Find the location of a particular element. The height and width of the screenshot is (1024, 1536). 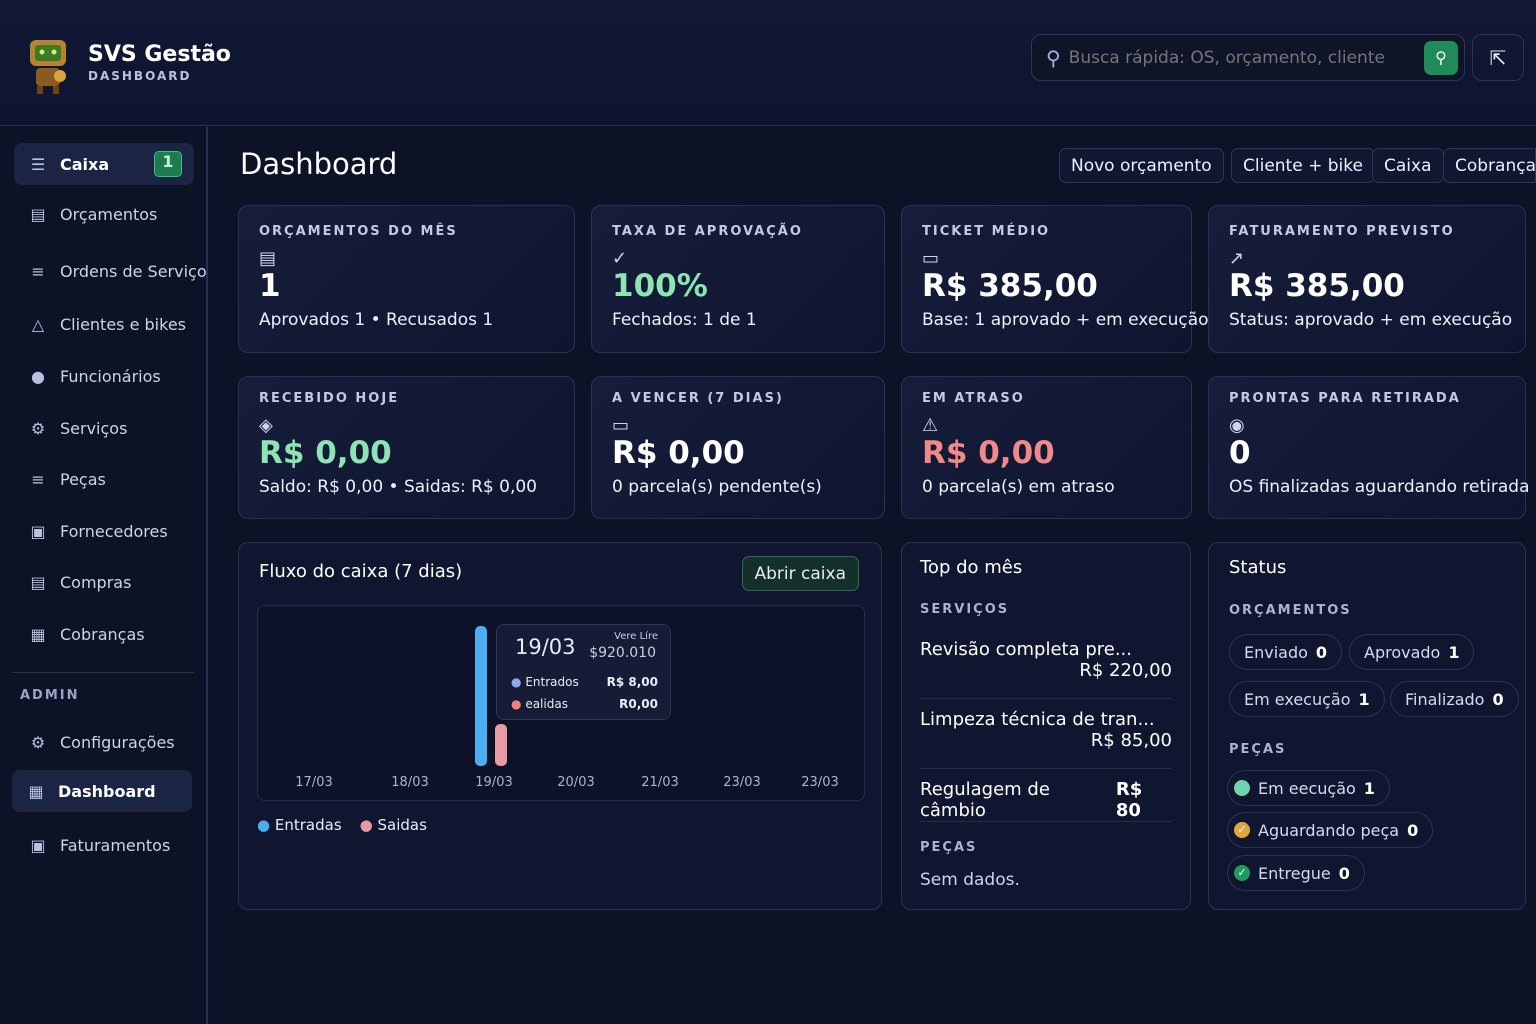

card-value: 0 is located at coordinates (1240, 453).